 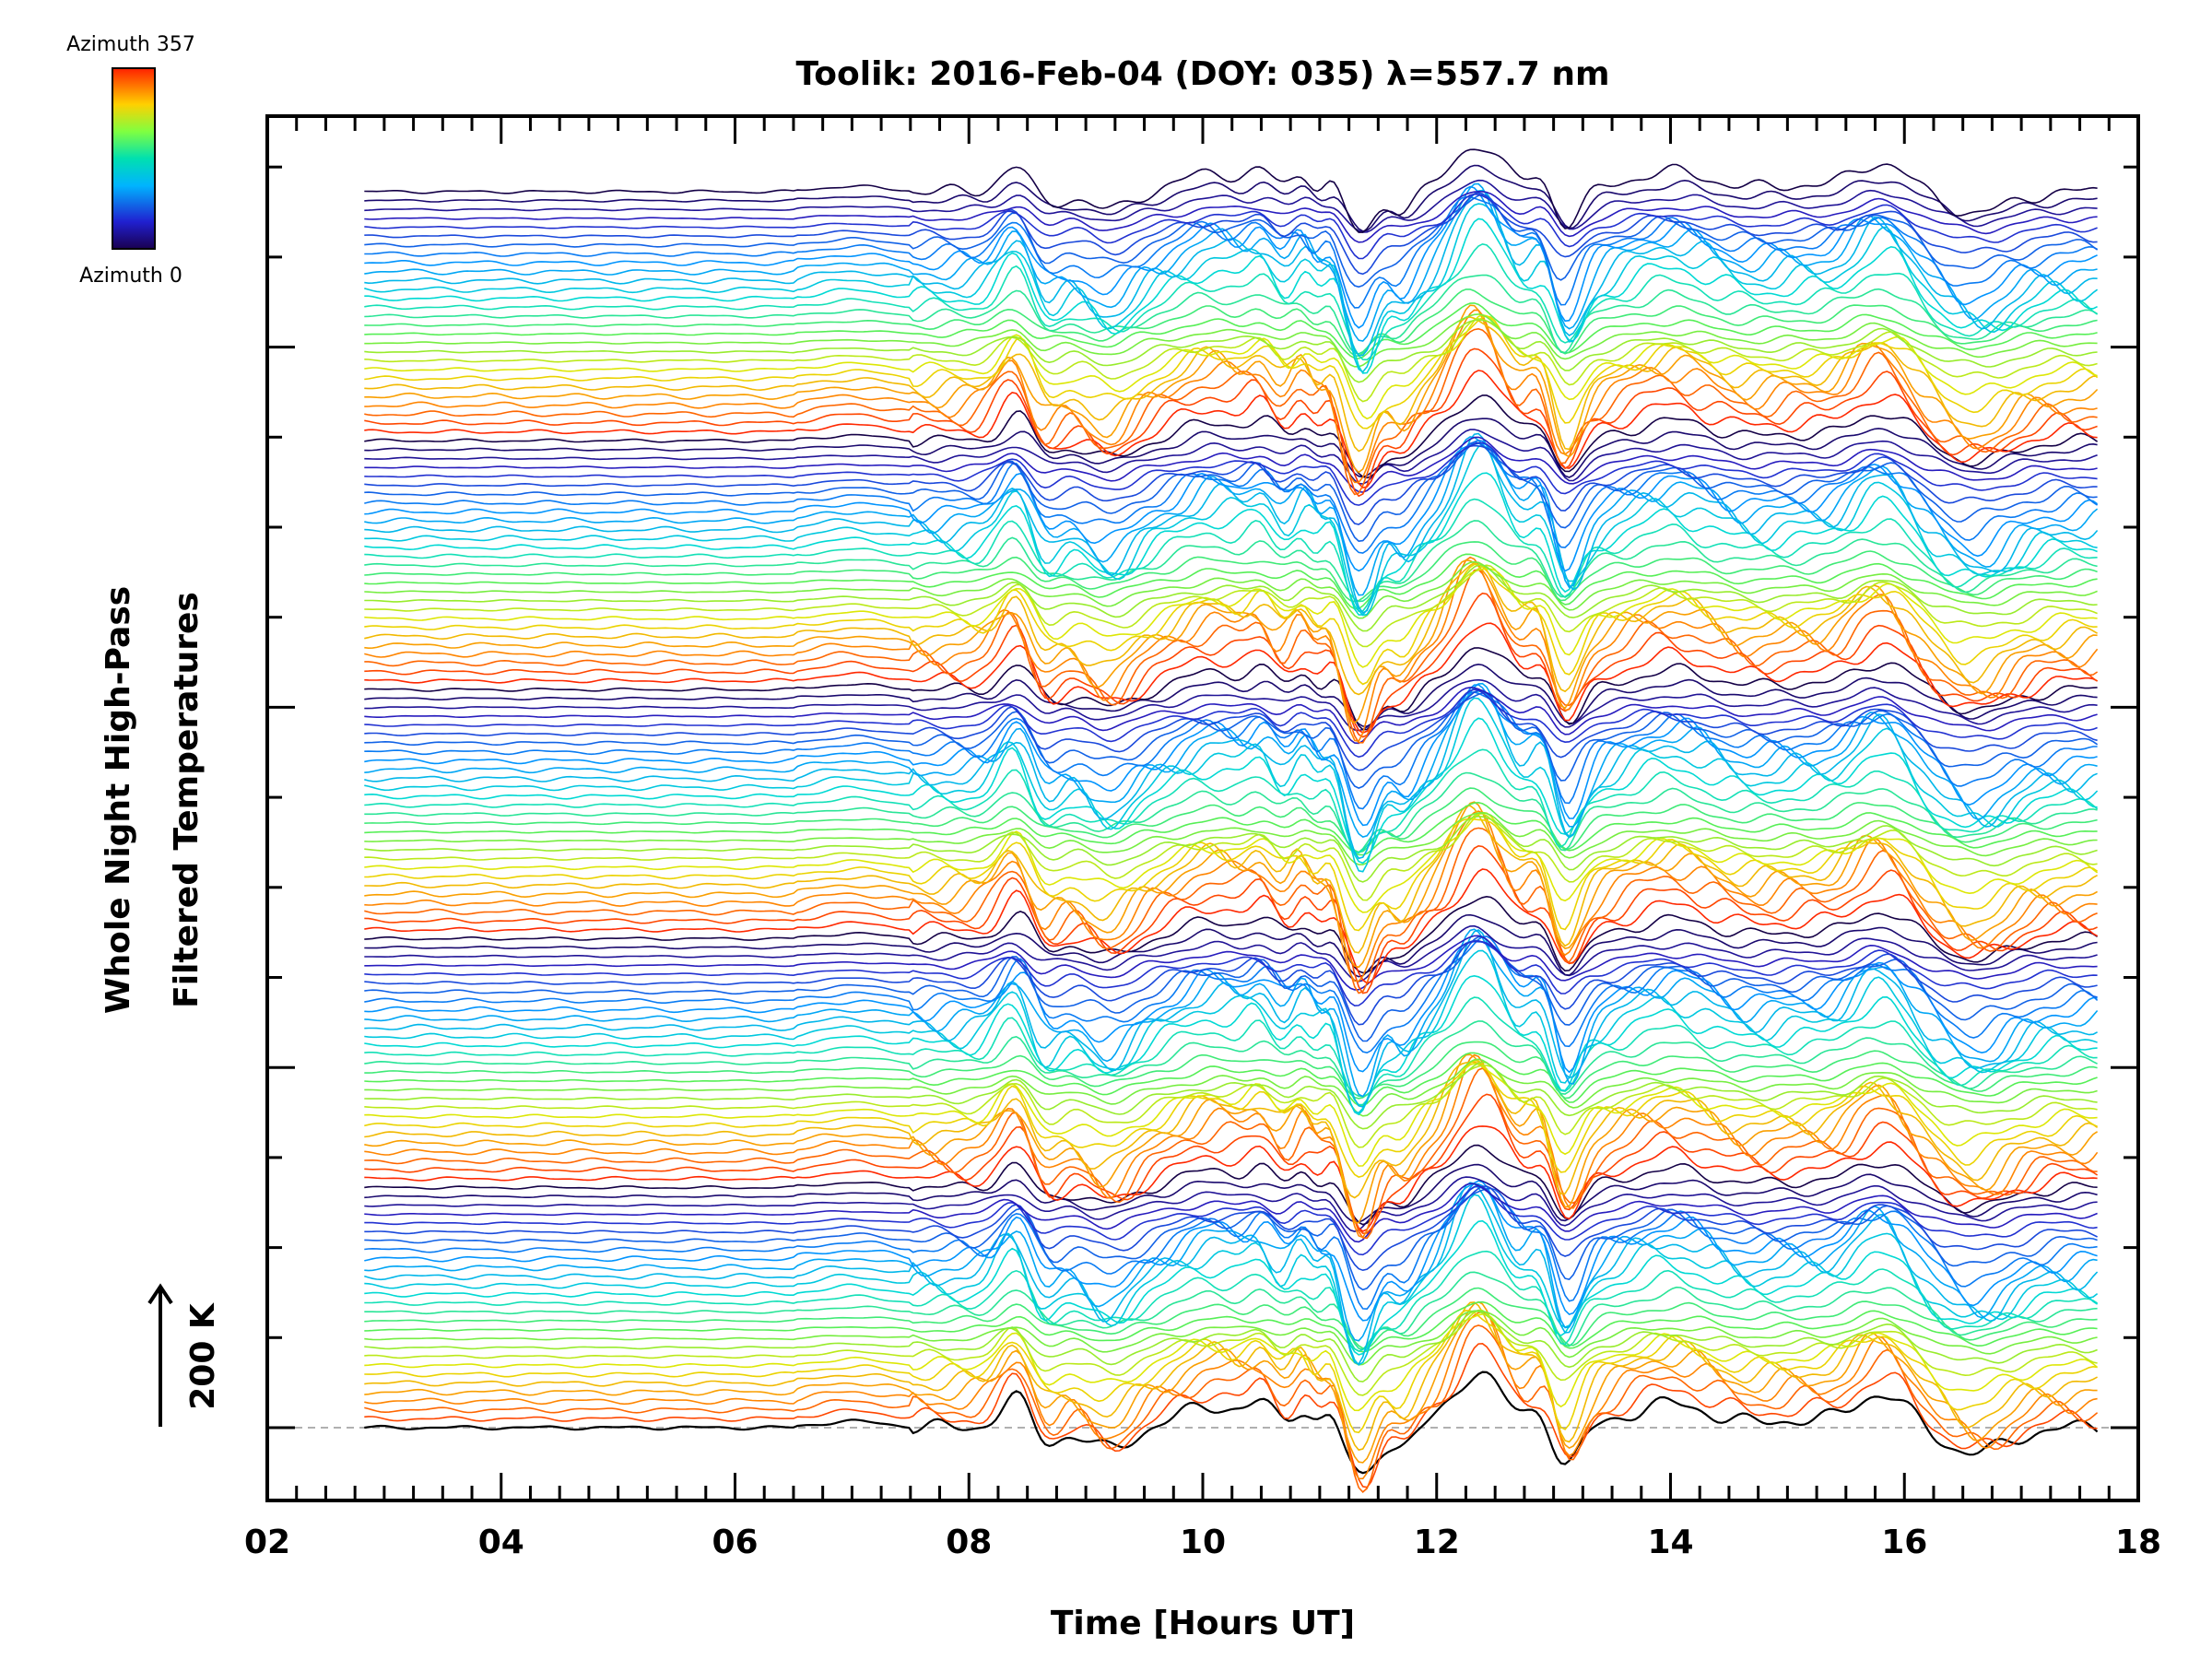 What do you see at coordinates (118, 800) in the screenshot?
I see `y-axis-label-line1: Whole Night High-Pass` at bounding box center [118, 800].